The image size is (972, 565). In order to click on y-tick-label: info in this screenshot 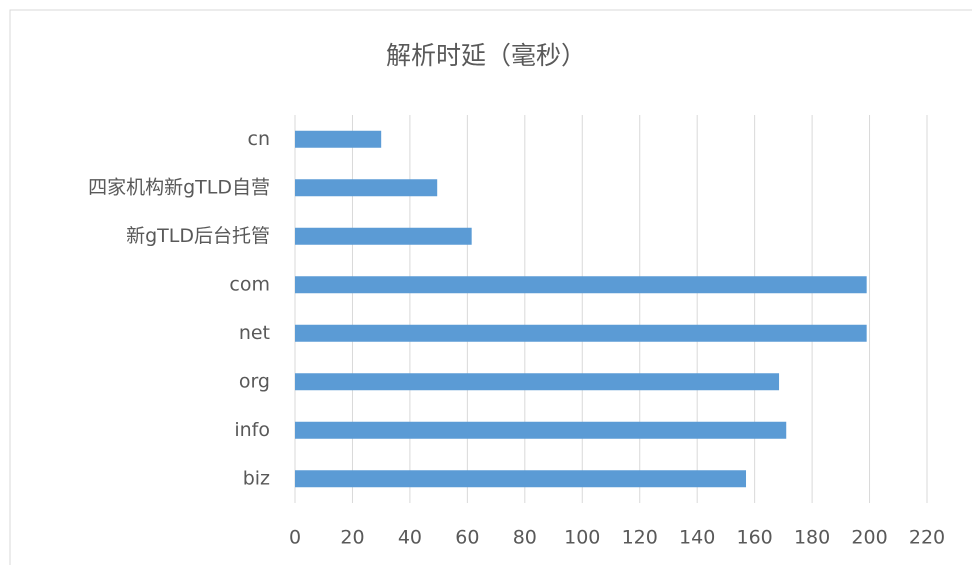, I will do `click(252, 430)`.